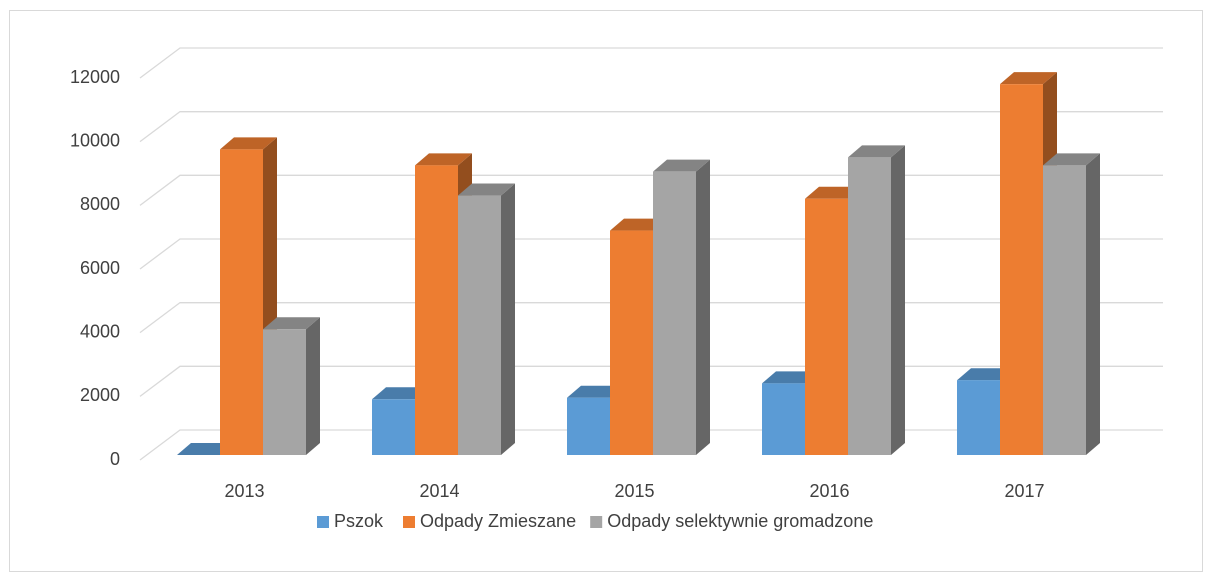 Image resolution: width=1214 pixels, height=582 pixels. What do you see at coordinates (100, 204) in the screenshot?
I see `y-tick-label: 8000` at bounding box center [100, 204].